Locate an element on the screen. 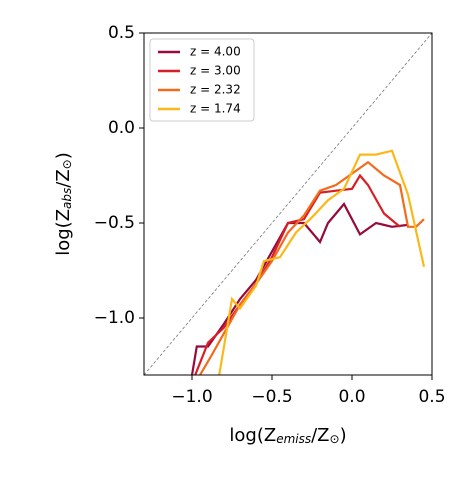 The width and height of the screenshot is (474, 478). legend-label: z = 2.32 is located at coordinates (215, 90).